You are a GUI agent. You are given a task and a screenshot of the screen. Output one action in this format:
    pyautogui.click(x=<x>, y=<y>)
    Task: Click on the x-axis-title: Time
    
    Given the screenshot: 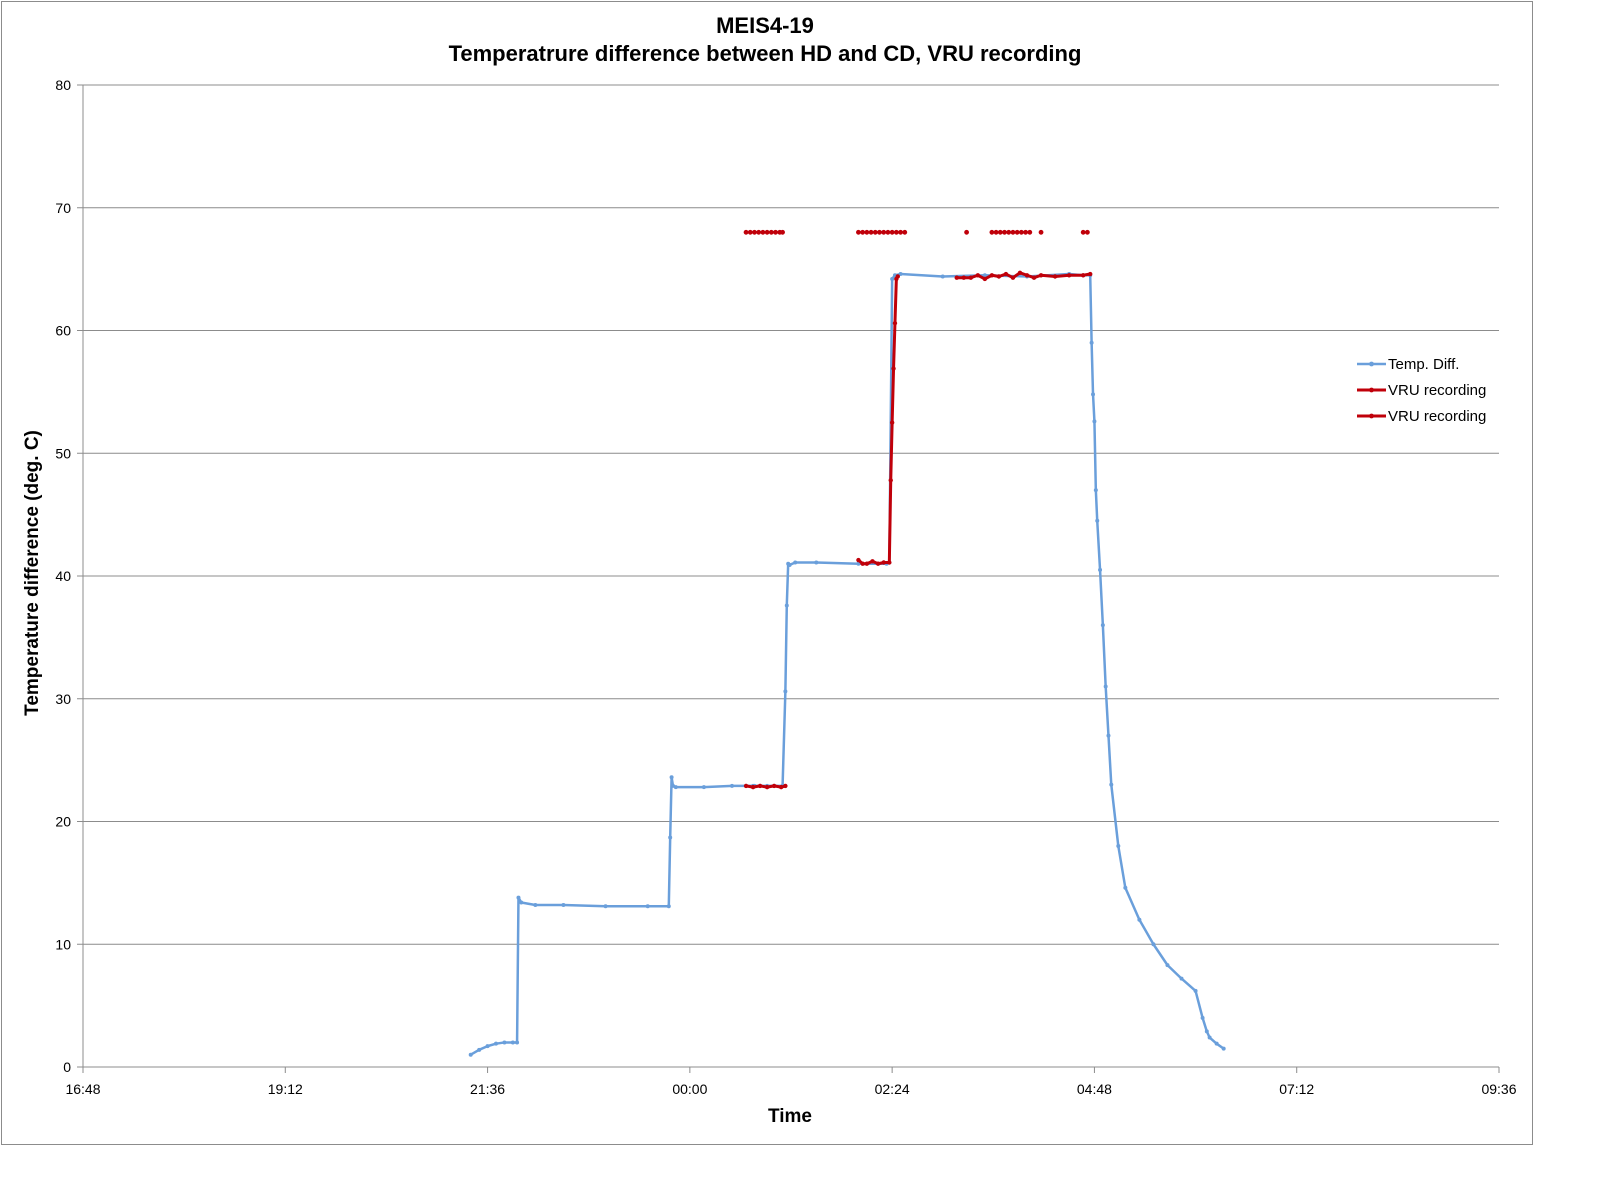 What is the action you would take?
    pyautogui.click(x=790, y=1116)
    